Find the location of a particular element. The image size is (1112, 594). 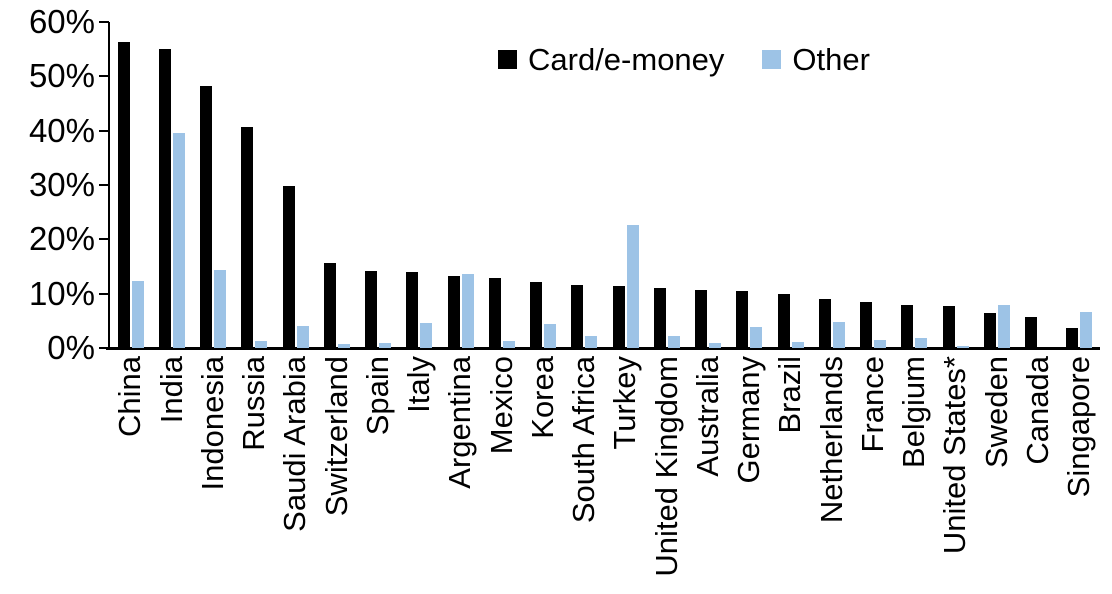

x-axis-label: China is located at coordinates (130, 396).